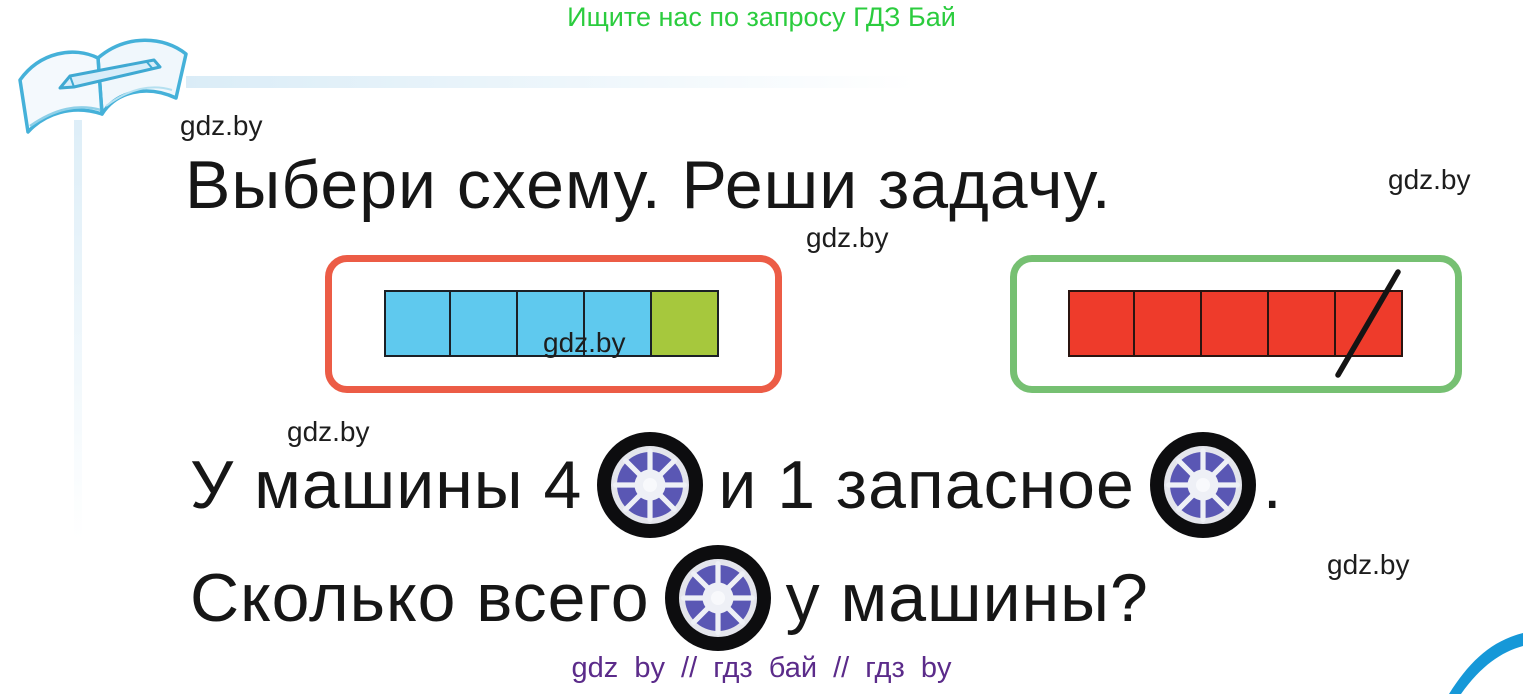  What do you see at coordinates (1486, 663) in the screenshot?
I see `corner-swoosh-decoration` at bounding box center [1486, 663].